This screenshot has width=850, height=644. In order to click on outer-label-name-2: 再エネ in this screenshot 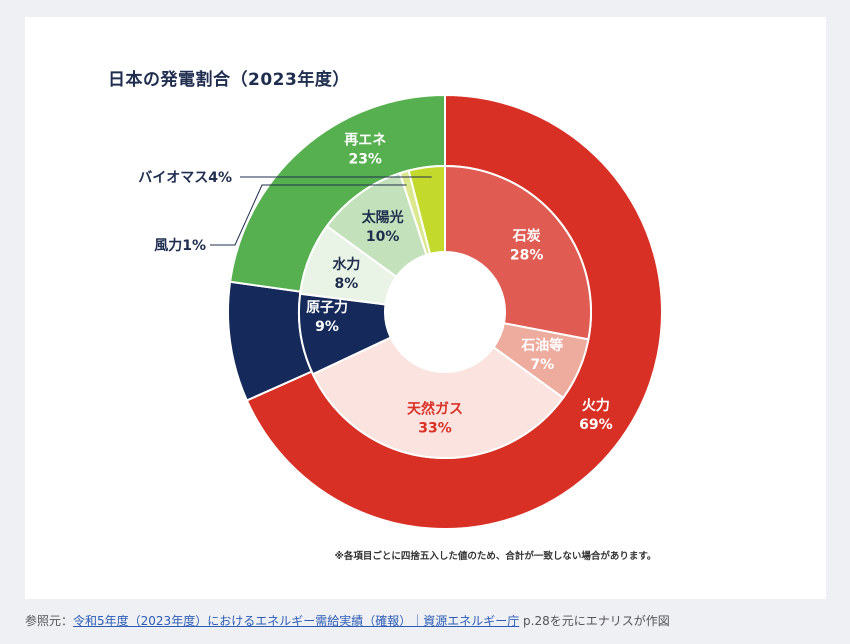, I will do `click(365, 140)`.